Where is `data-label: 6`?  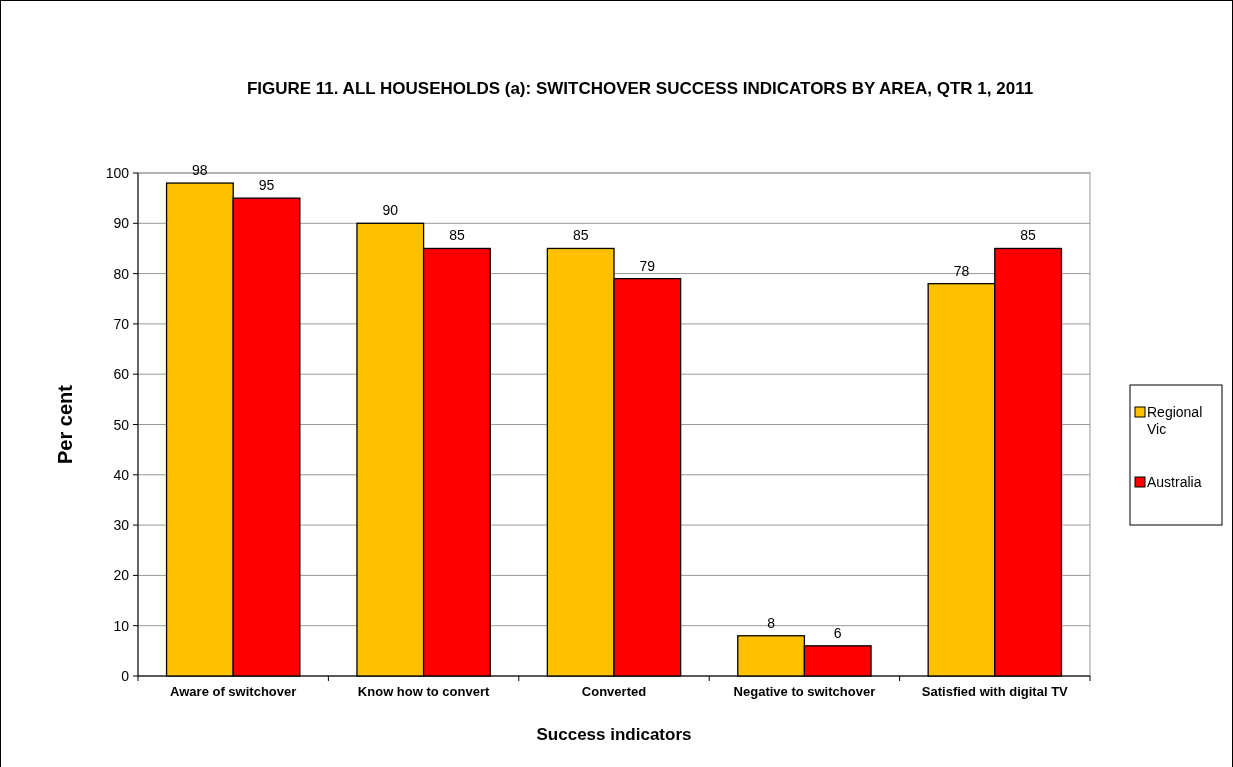
data-label: 6 is located at coordinates (837, 632).